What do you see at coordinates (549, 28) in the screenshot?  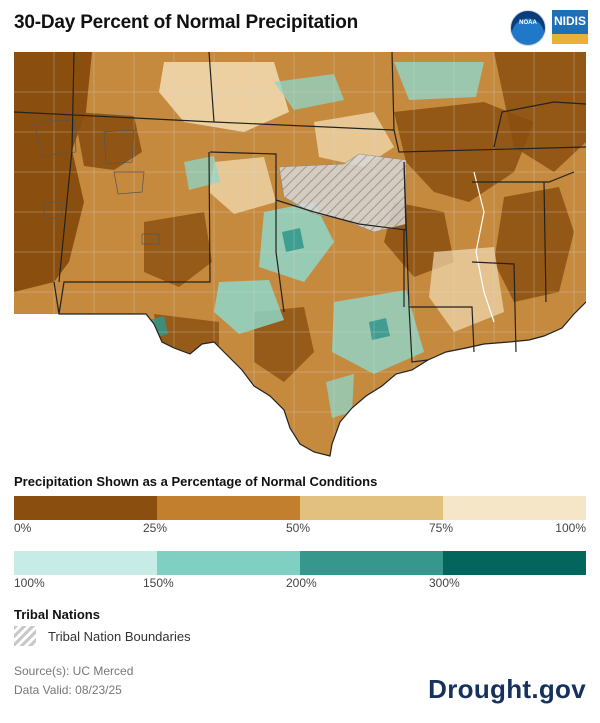 I see `logo-group: NOAA NIDIS` at bounding box center [549, 28].